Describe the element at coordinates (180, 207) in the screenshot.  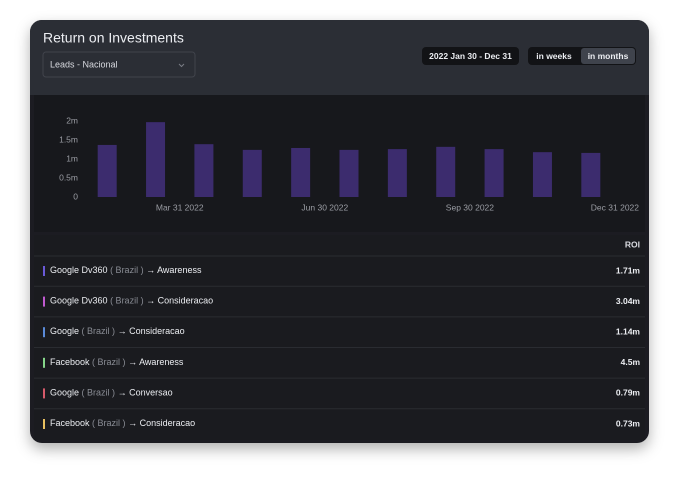
I see `x-tick-label: Mar 31 2022` at that location.